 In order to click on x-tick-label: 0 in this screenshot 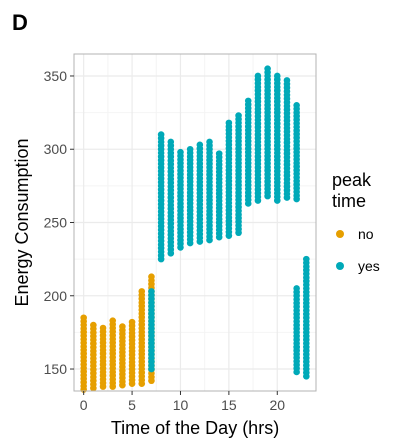, I will do `click(84, 405)`.